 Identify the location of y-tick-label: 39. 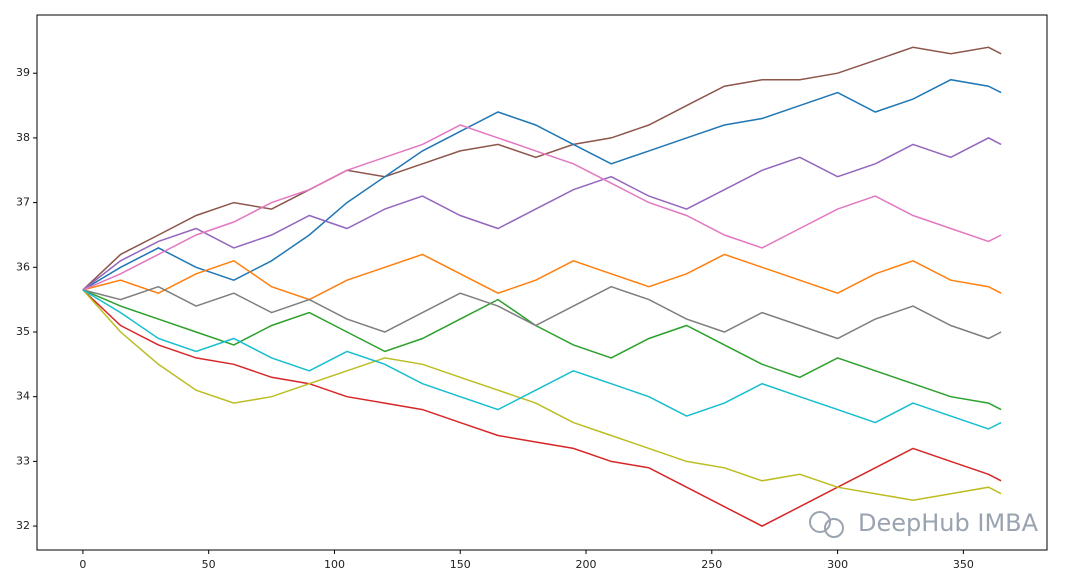
(23, 72).